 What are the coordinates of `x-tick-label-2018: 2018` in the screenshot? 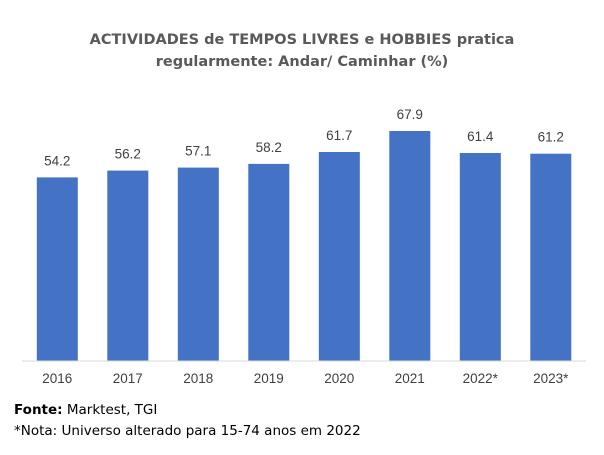 It's located at (198, 378).